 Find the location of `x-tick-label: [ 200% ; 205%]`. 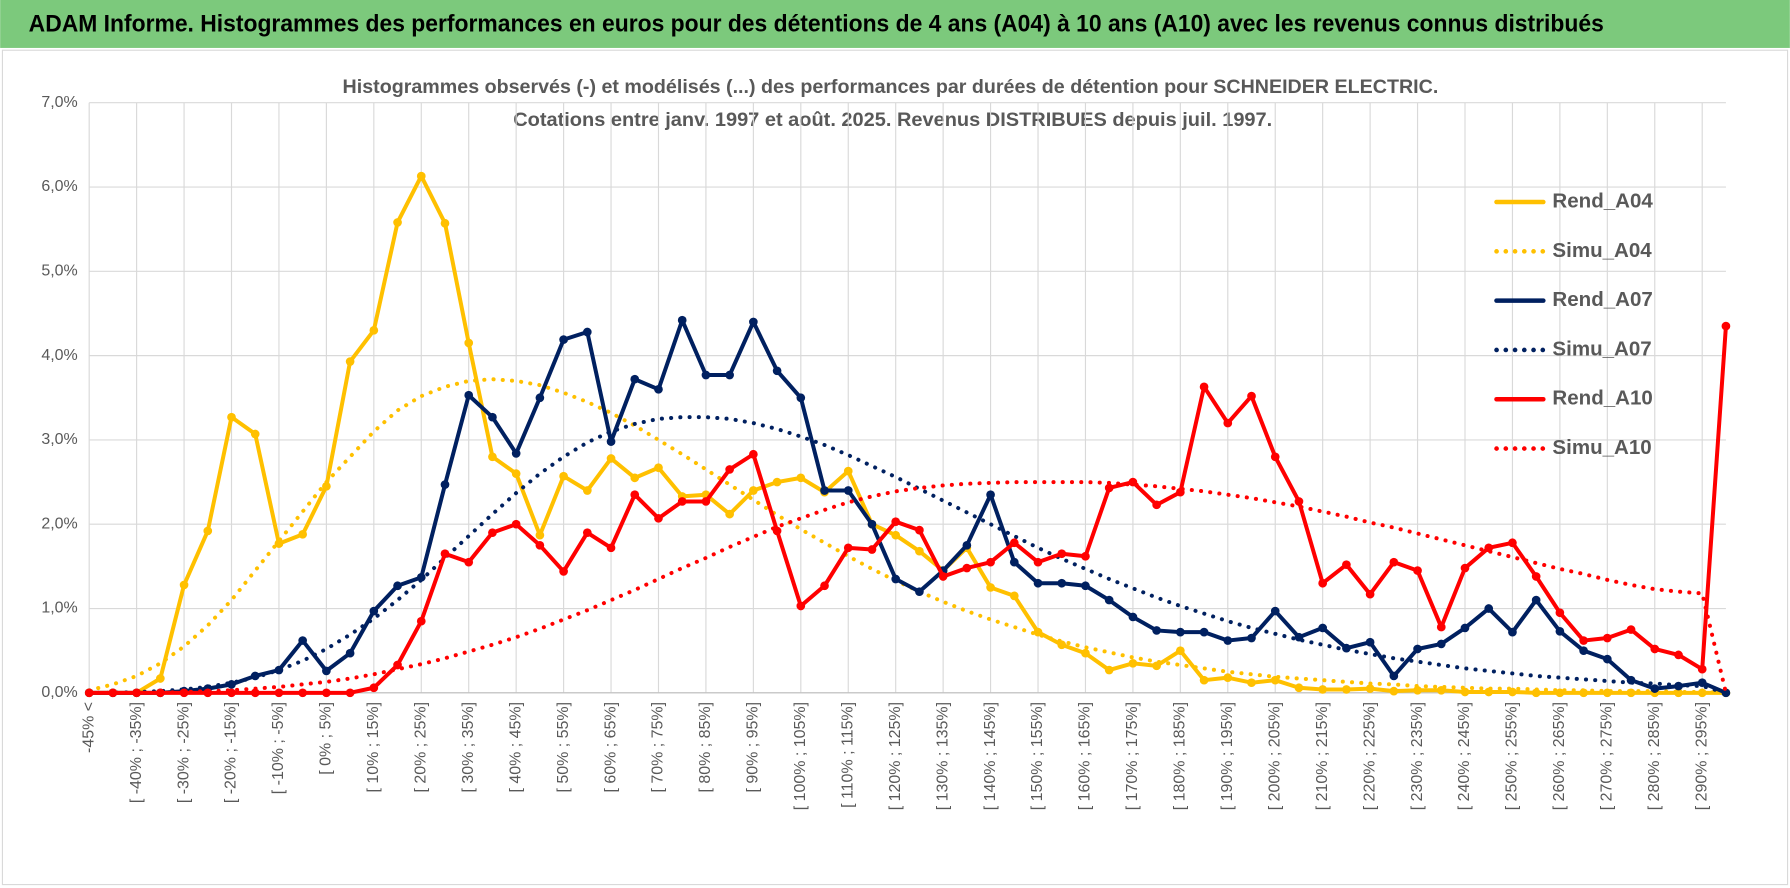

x-tick-label: [ 200% ; 205%] is located at coordinates (1274, 756).